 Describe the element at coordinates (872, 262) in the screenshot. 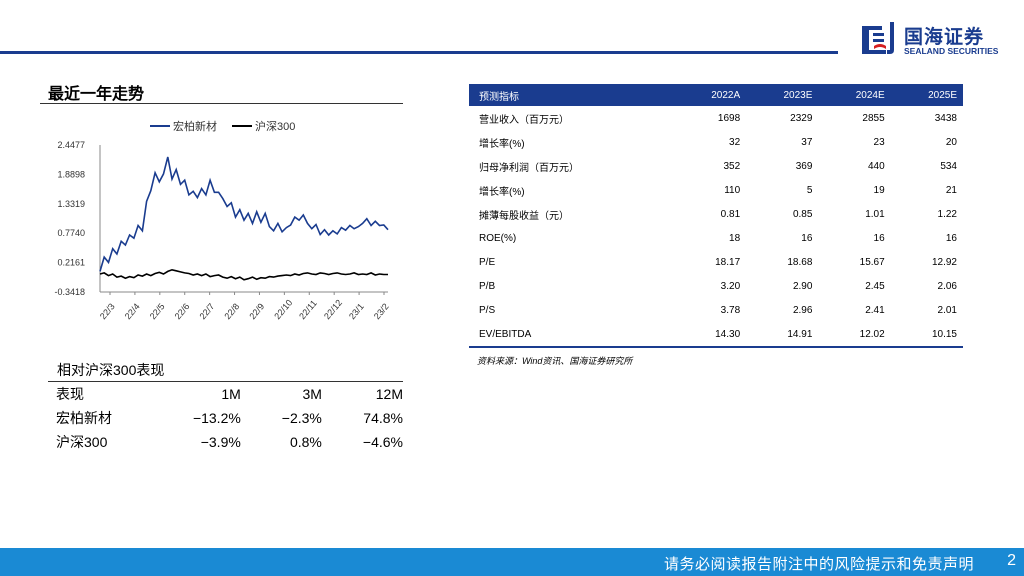

I see `table-cell: 15.67` at that location.